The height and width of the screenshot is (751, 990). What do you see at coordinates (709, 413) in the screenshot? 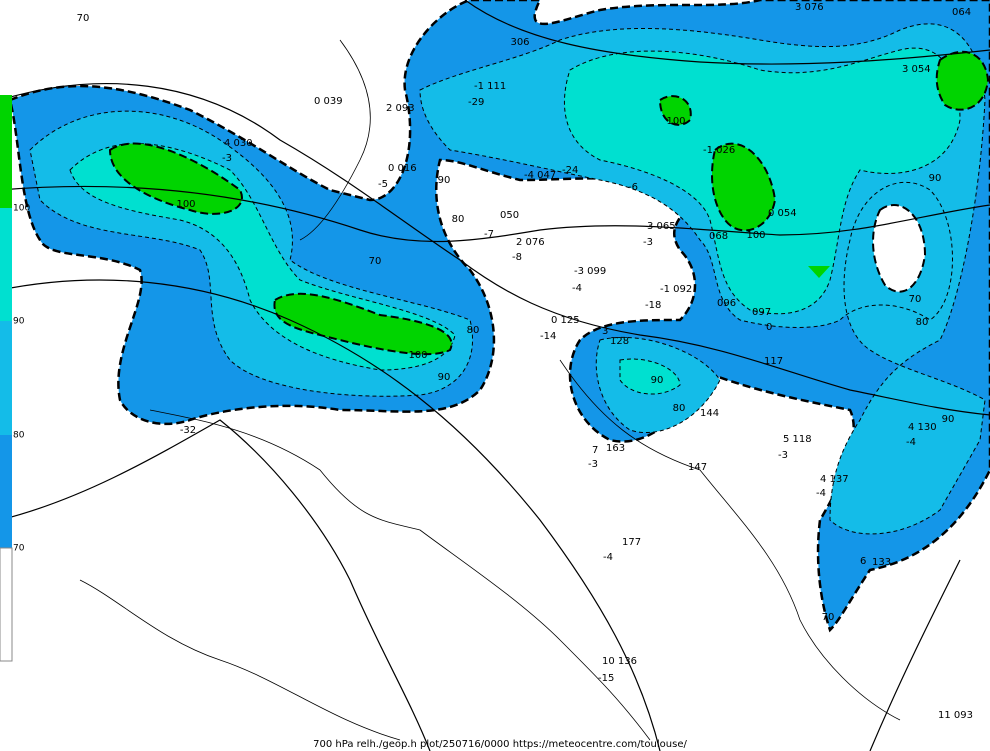
I see `station-data: 144` at bounding box center [709, 413].